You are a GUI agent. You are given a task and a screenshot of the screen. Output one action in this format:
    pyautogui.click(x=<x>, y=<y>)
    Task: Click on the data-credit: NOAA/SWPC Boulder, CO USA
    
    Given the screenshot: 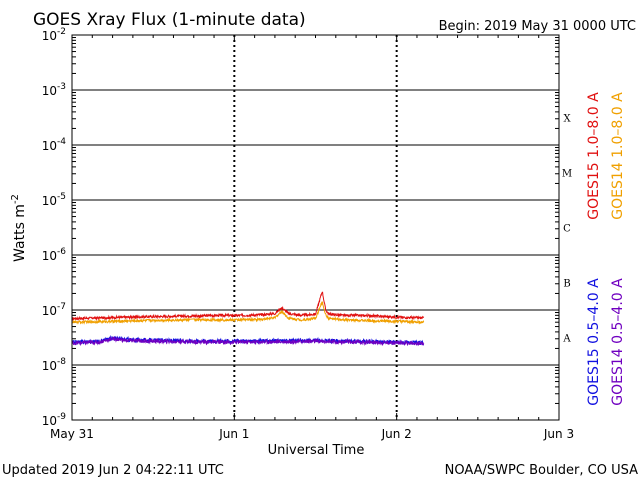 What is the action you would take?
    pyautogui.click(x=541, y=470)
    